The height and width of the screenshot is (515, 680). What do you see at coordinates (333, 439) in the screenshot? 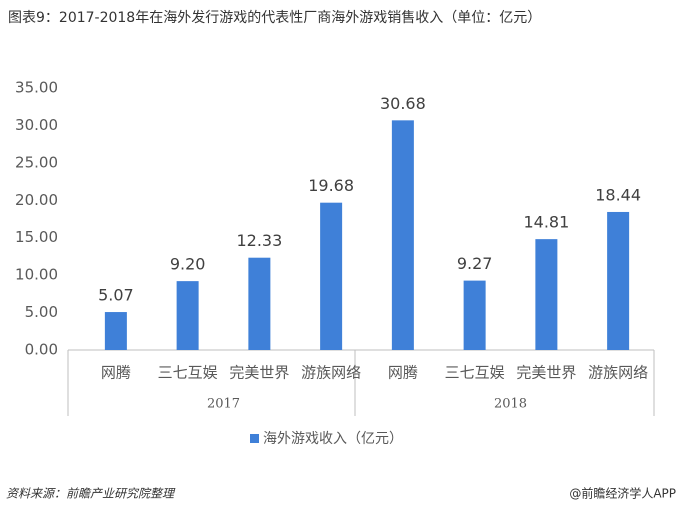
I see `legend-label: 海外游戏收入（亿元）` at bounding box center [333, 439].